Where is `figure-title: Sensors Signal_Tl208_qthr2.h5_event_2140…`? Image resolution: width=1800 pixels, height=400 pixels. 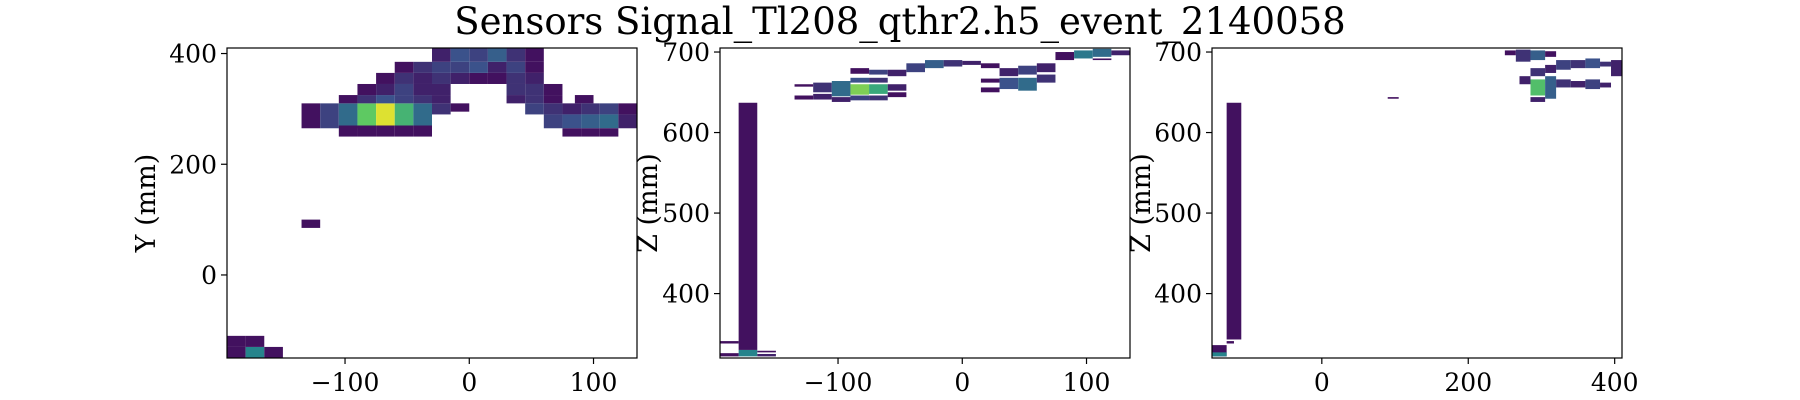 figure-title: Sensors Signal_Tl208_qthr2.h5_event_2140… is located at coordinates (899, 22).